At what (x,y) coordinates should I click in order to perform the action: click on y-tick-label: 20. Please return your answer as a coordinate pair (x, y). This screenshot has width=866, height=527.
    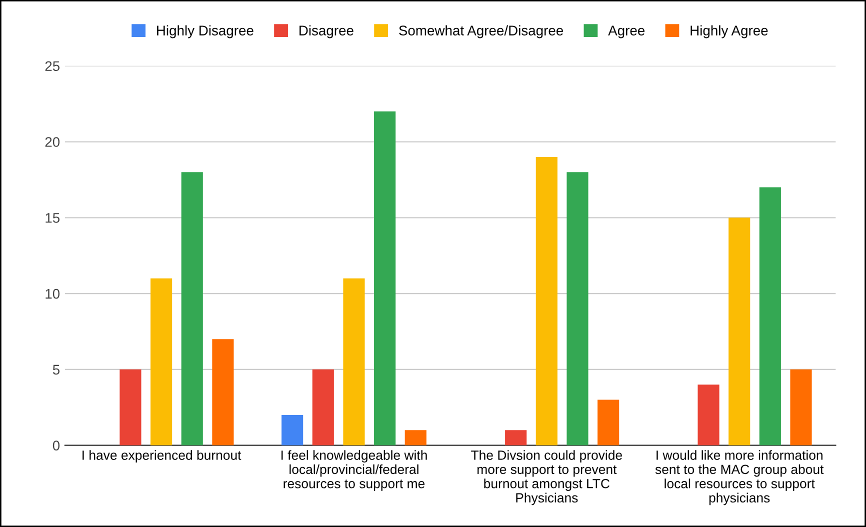
    Looking at the image, I should click on (52, 142).